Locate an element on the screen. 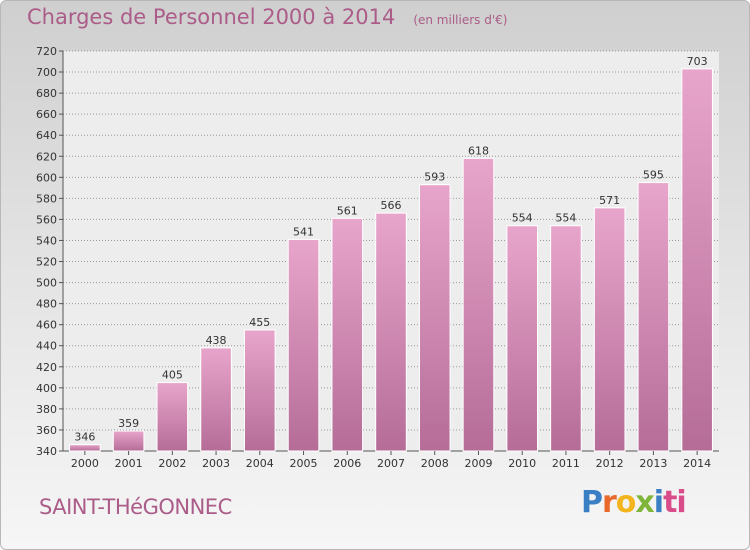  x-tick-label: 2005 is located at coordinates (304, 463).